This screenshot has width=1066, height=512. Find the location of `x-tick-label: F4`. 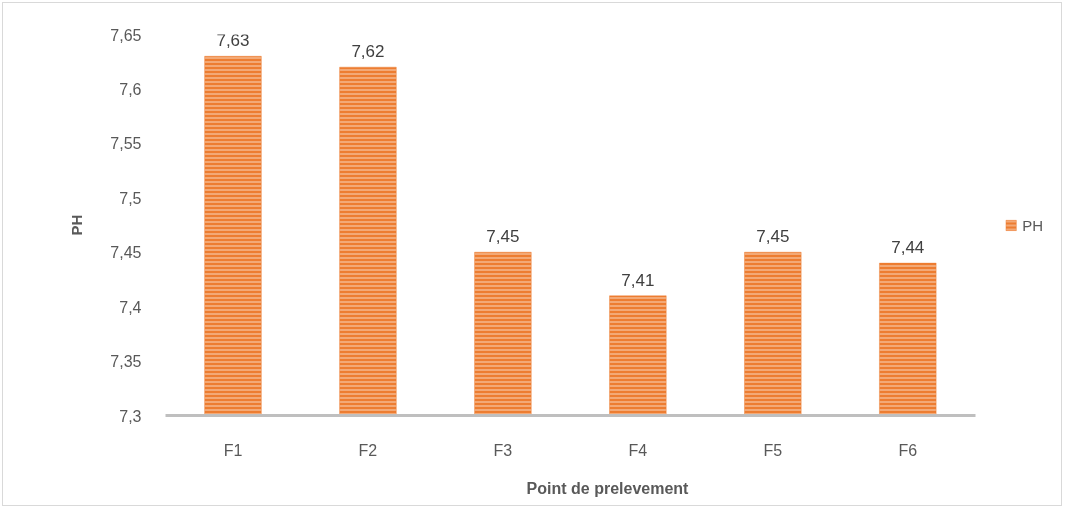

x-tick-label: F4 is located at coordinates (638, 450).